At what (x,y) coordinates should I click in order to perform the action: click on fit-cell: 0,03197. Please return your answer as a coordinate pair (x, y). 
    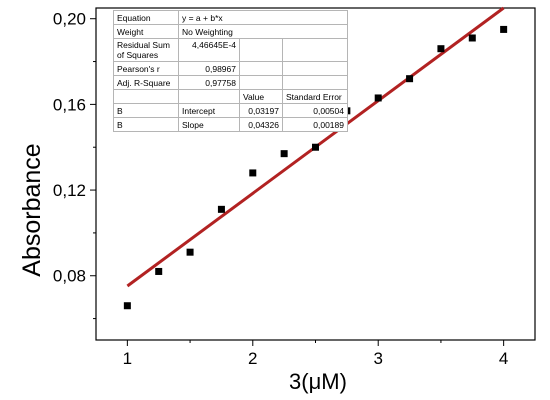
    Looking at the image, I should click on (261, 110).